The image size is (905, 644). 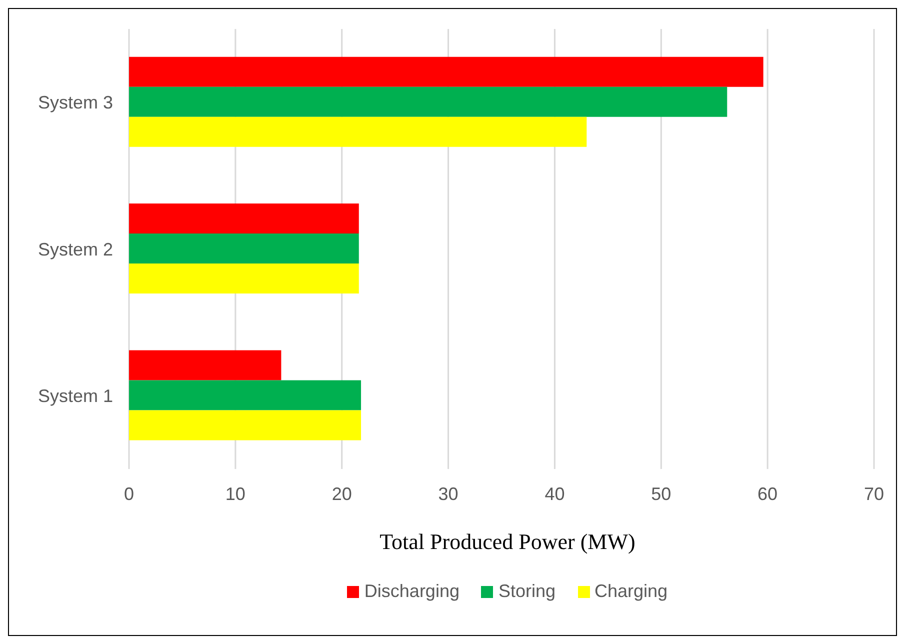 I want to click on x-tick-label: 0, so click(x=129, y=494).